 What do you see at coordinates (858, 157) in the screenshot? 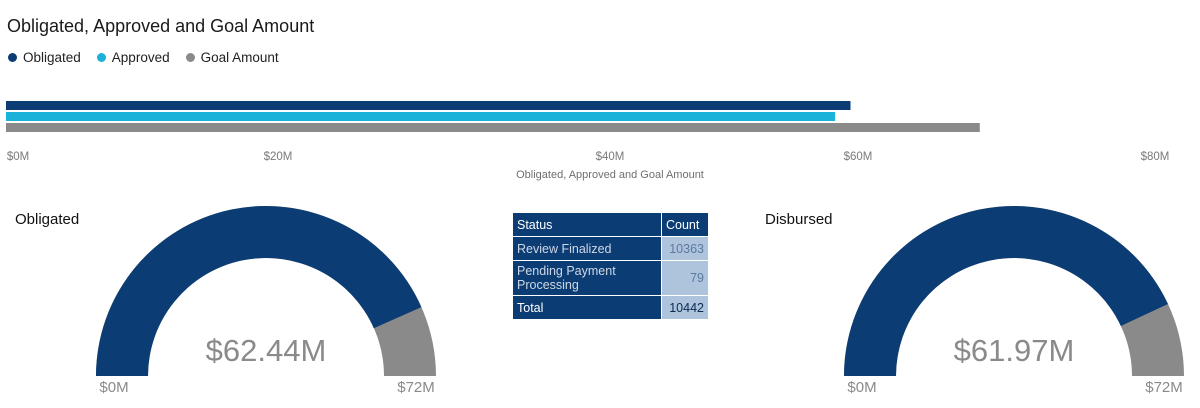
I see `x-tick-60: $60M` at bounding box center [858, 157].